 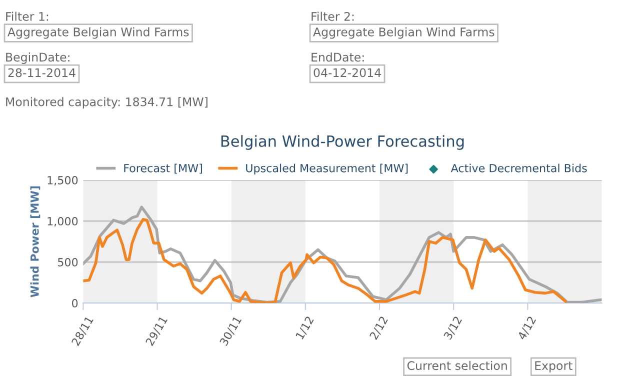 What do you see at coordinates (27, 16) in the screenshot?
I see `text: Filter 1:` at bounding box center [27, 16].